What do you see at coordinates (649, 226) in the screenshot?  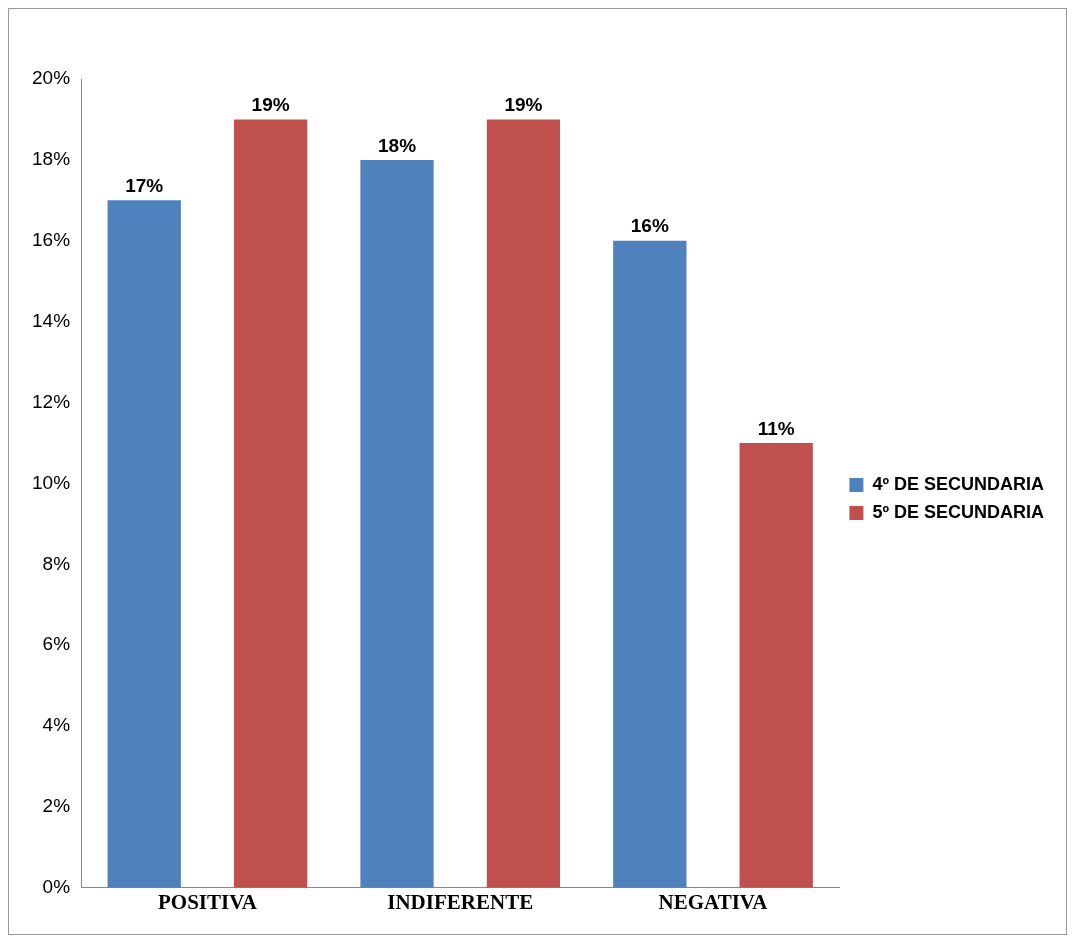 I see `data-label: 16%` at bounding box center [649, 226].